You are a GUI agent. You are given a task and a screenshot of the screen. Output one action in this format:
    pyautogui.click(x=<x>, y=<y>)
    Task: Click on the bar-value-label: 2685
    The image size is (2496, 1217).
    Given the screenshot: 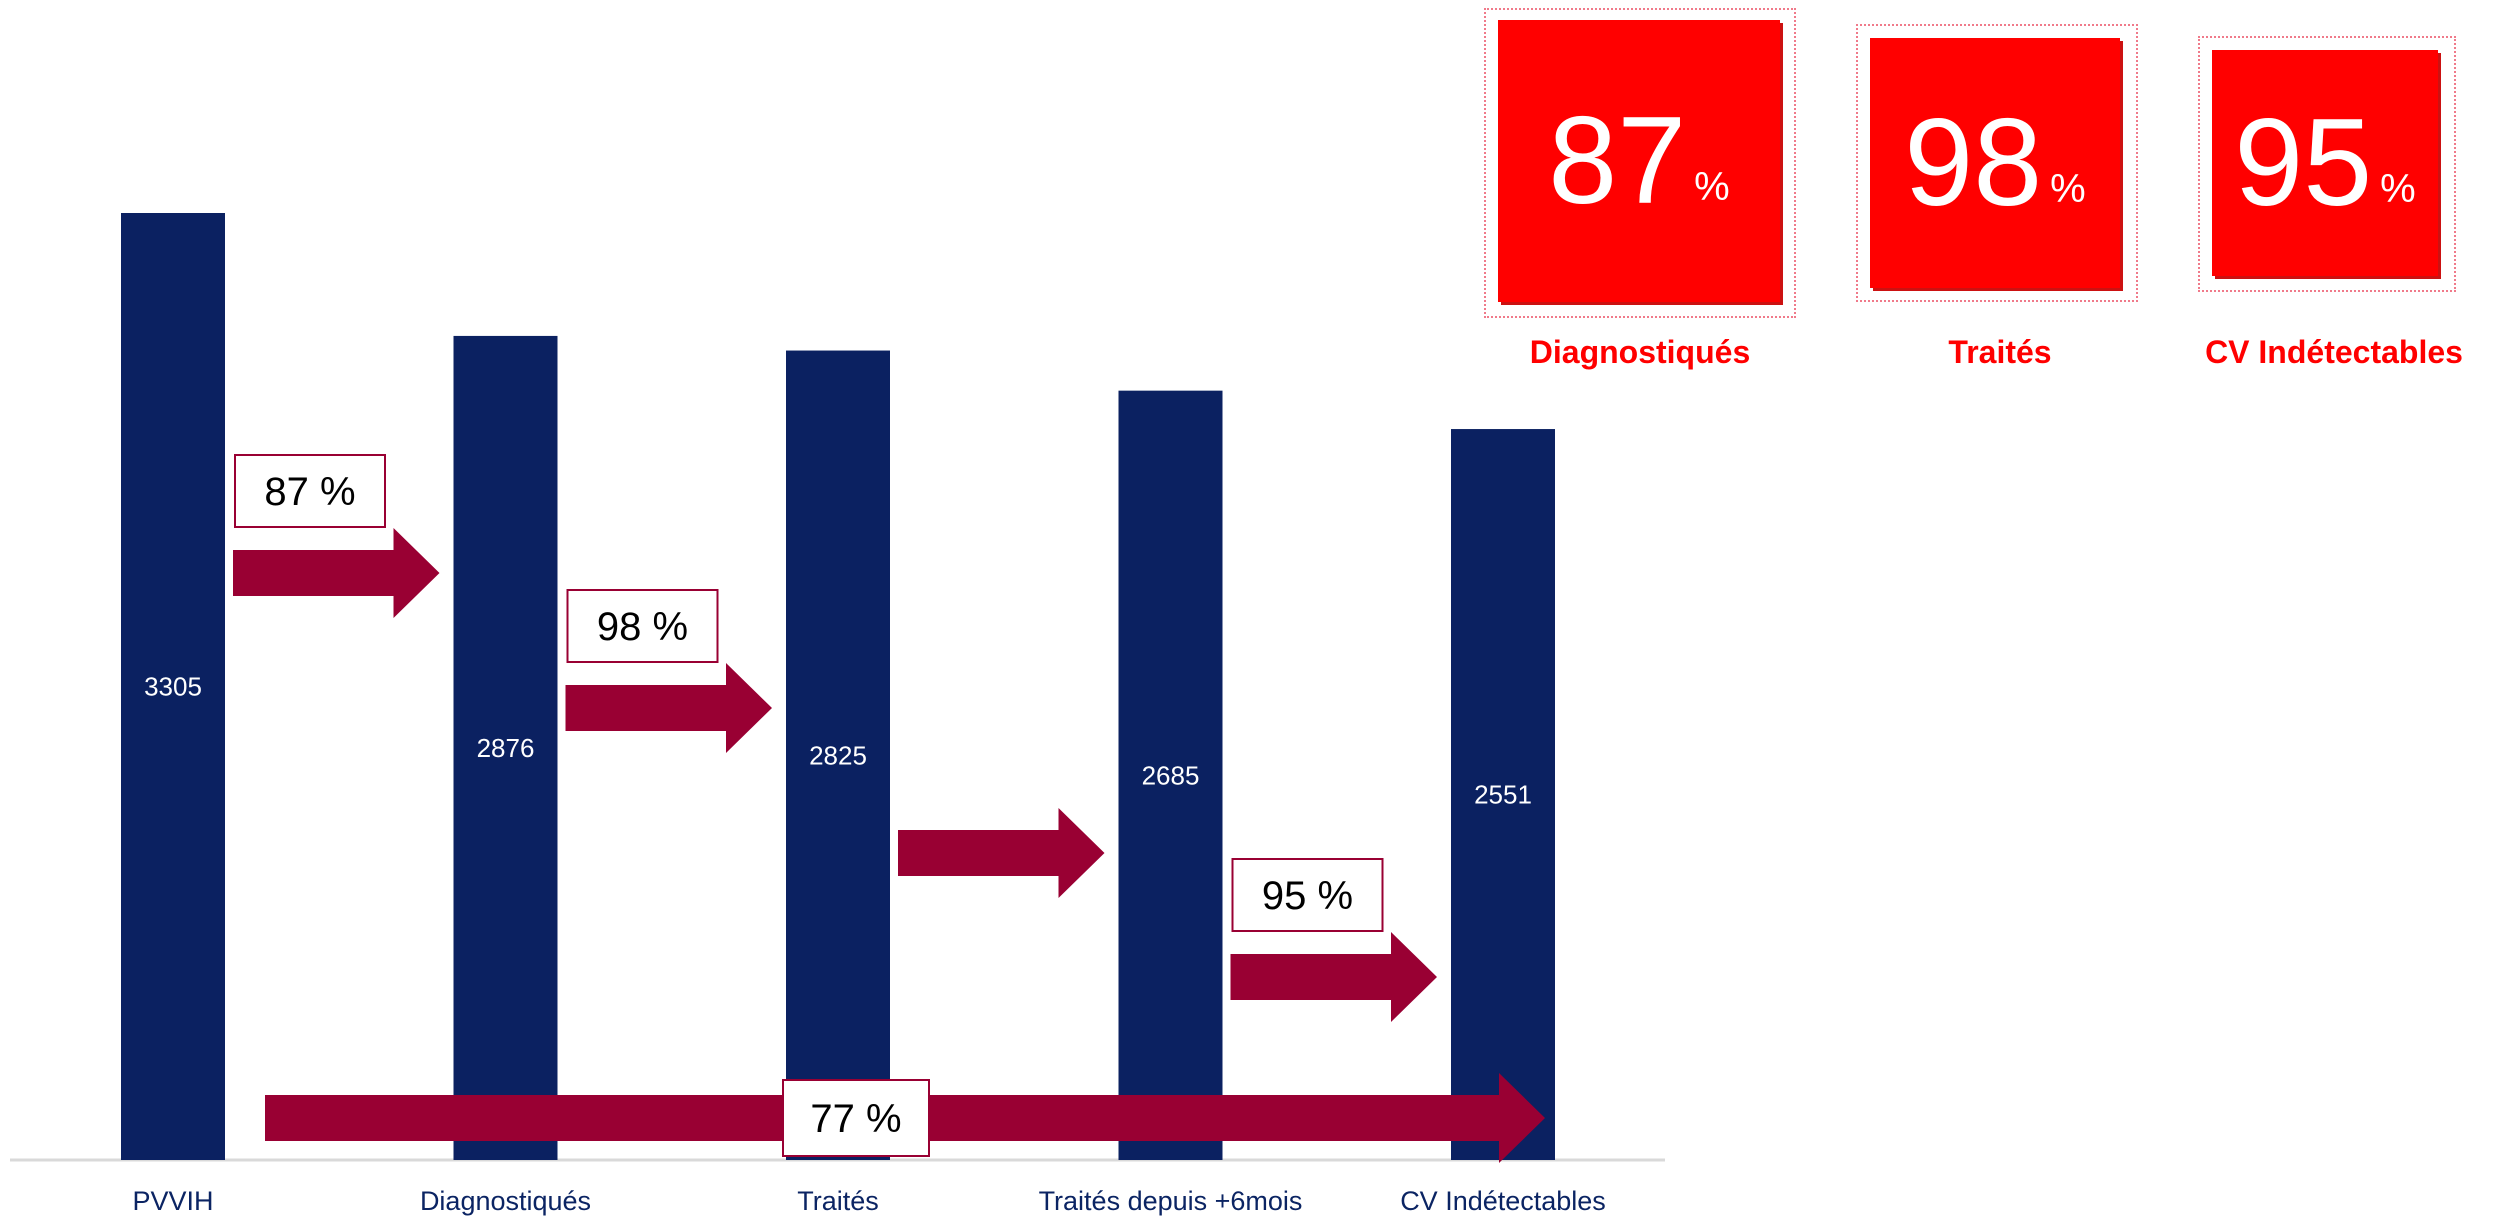 What is the action you would take?
    pyautogui.click(x=1171, y=775)
    